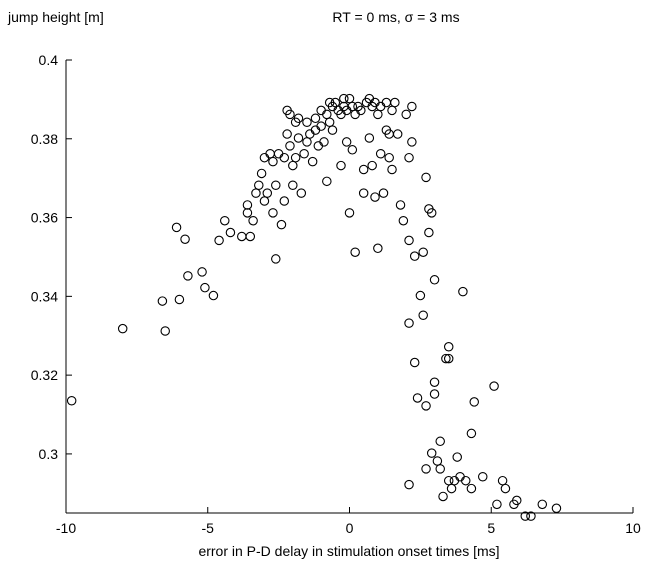 Image resolution: width=653 pixels, height=564 pixels. I want to click on y-tick-label: 0.36, so click(44, 218).